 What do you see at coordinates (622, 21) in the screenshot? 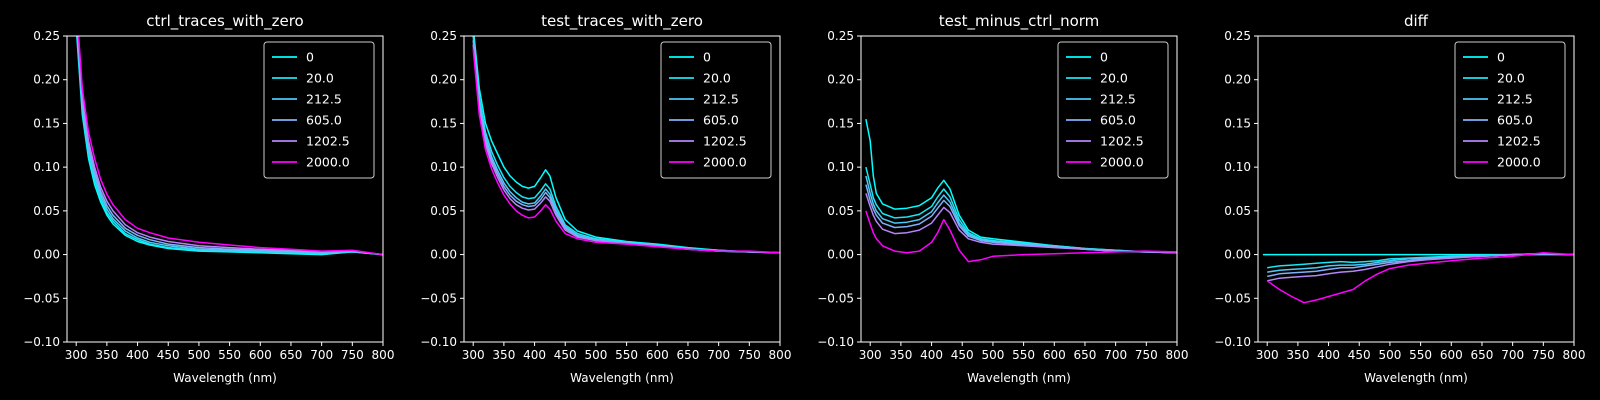
I see `chart-title: test_traces_with_zero` at bounding box center [622, 21].